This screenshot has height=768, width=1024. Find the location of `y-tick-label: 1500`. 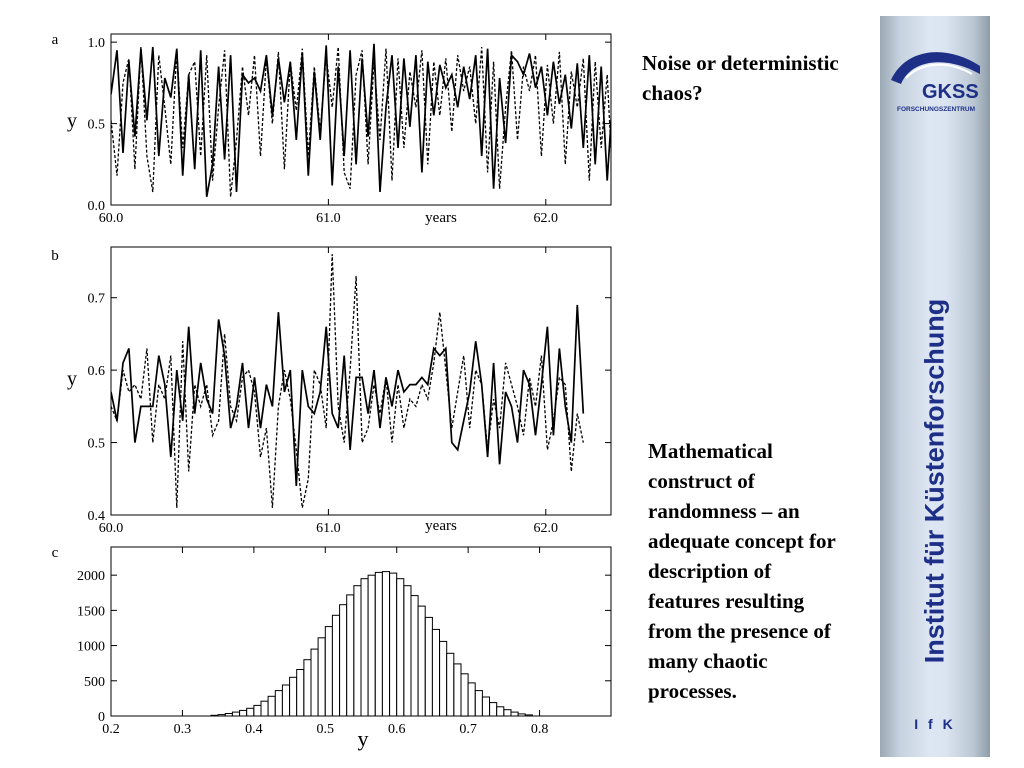

y-tick-label: 1500 is located at coordinates (91, 611).